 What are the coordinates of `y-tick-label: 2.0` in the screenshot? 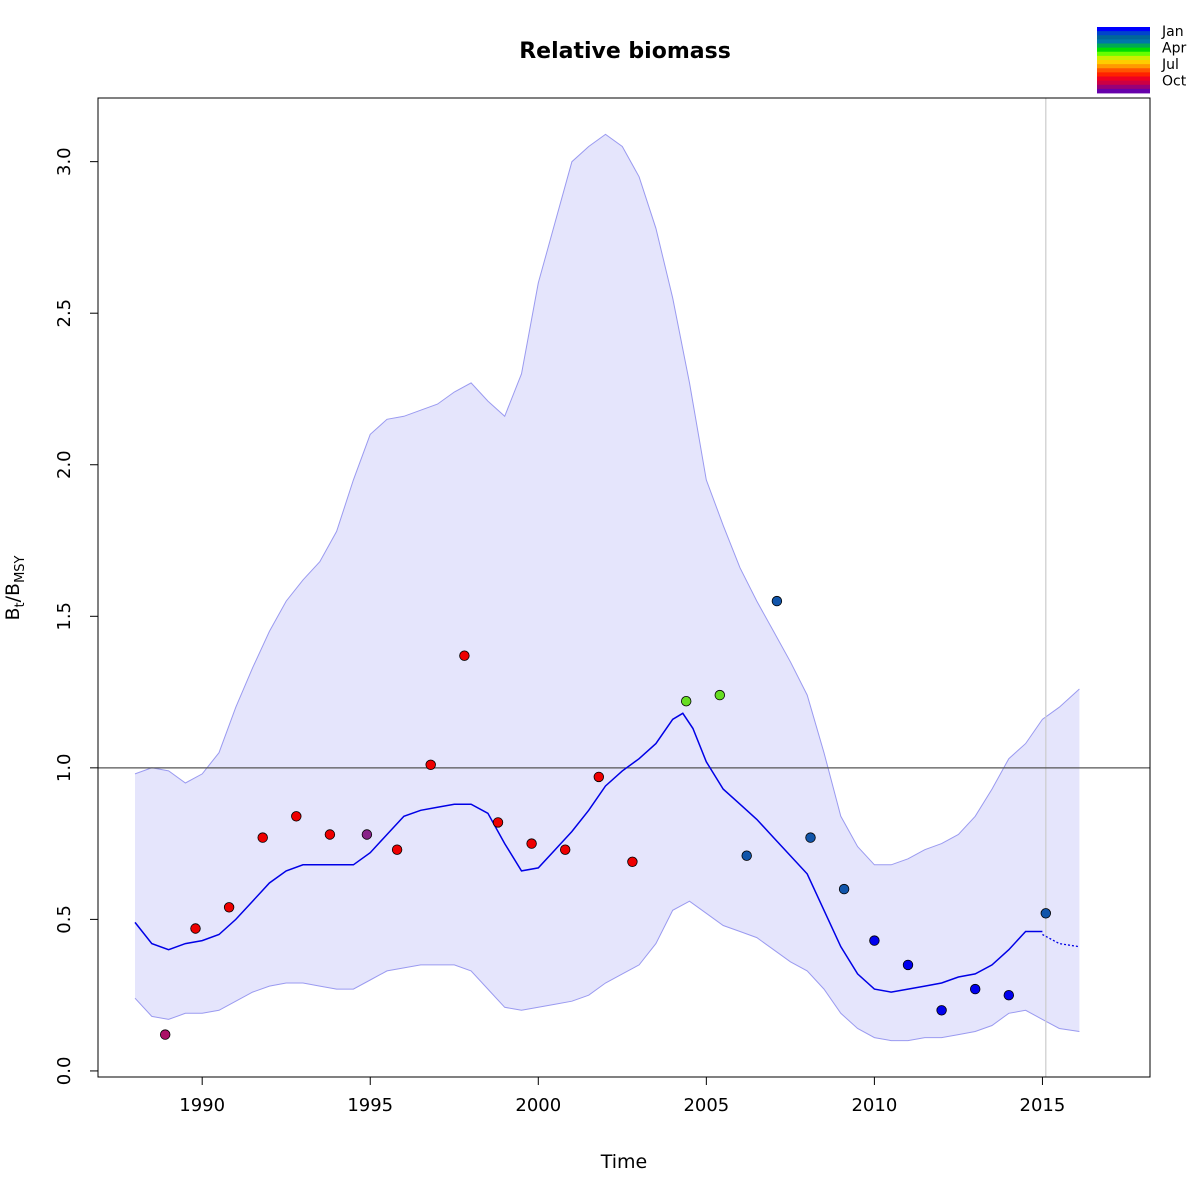 It's located at (64, 464).